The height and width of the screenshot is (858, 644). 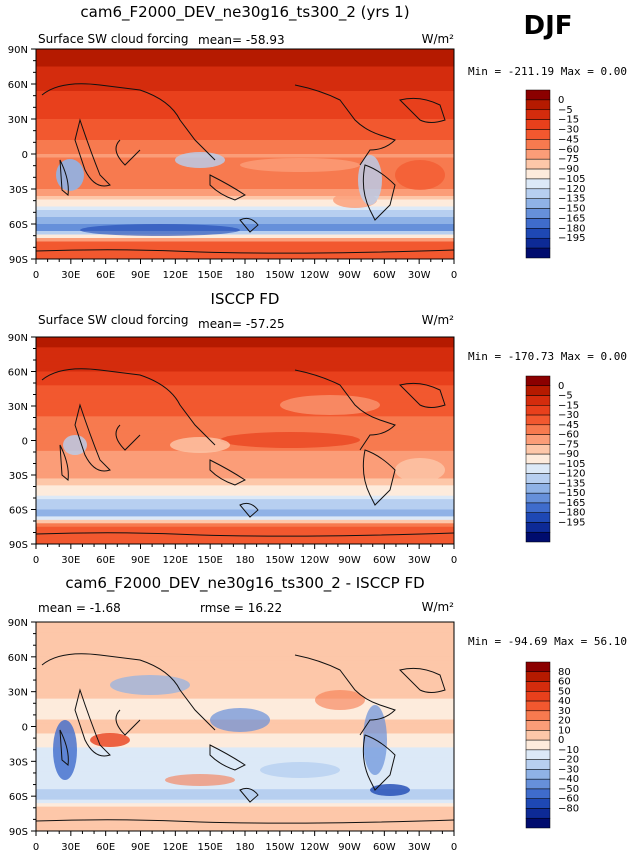 I want to click on map-anomalies, so click(x=231, y=735).